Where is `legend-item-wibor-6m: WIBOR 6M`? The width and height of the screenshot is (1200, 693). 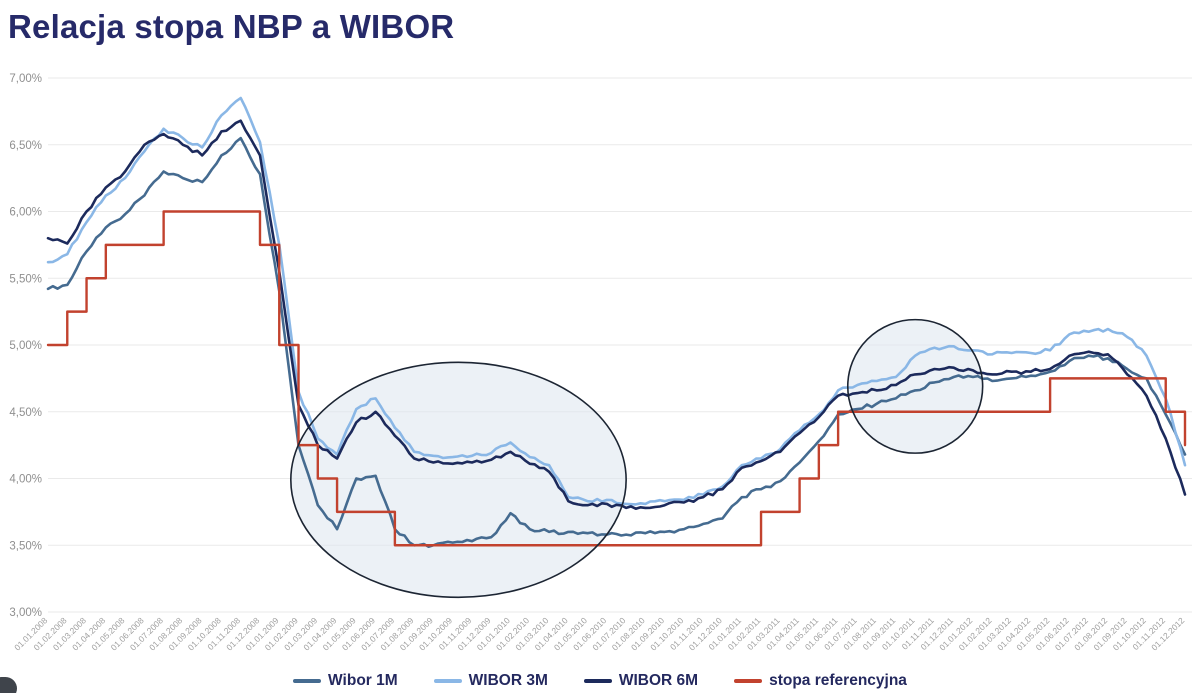
legend-item-wibor-6m: WIBOR 6M is located at coordinates (641, 681).